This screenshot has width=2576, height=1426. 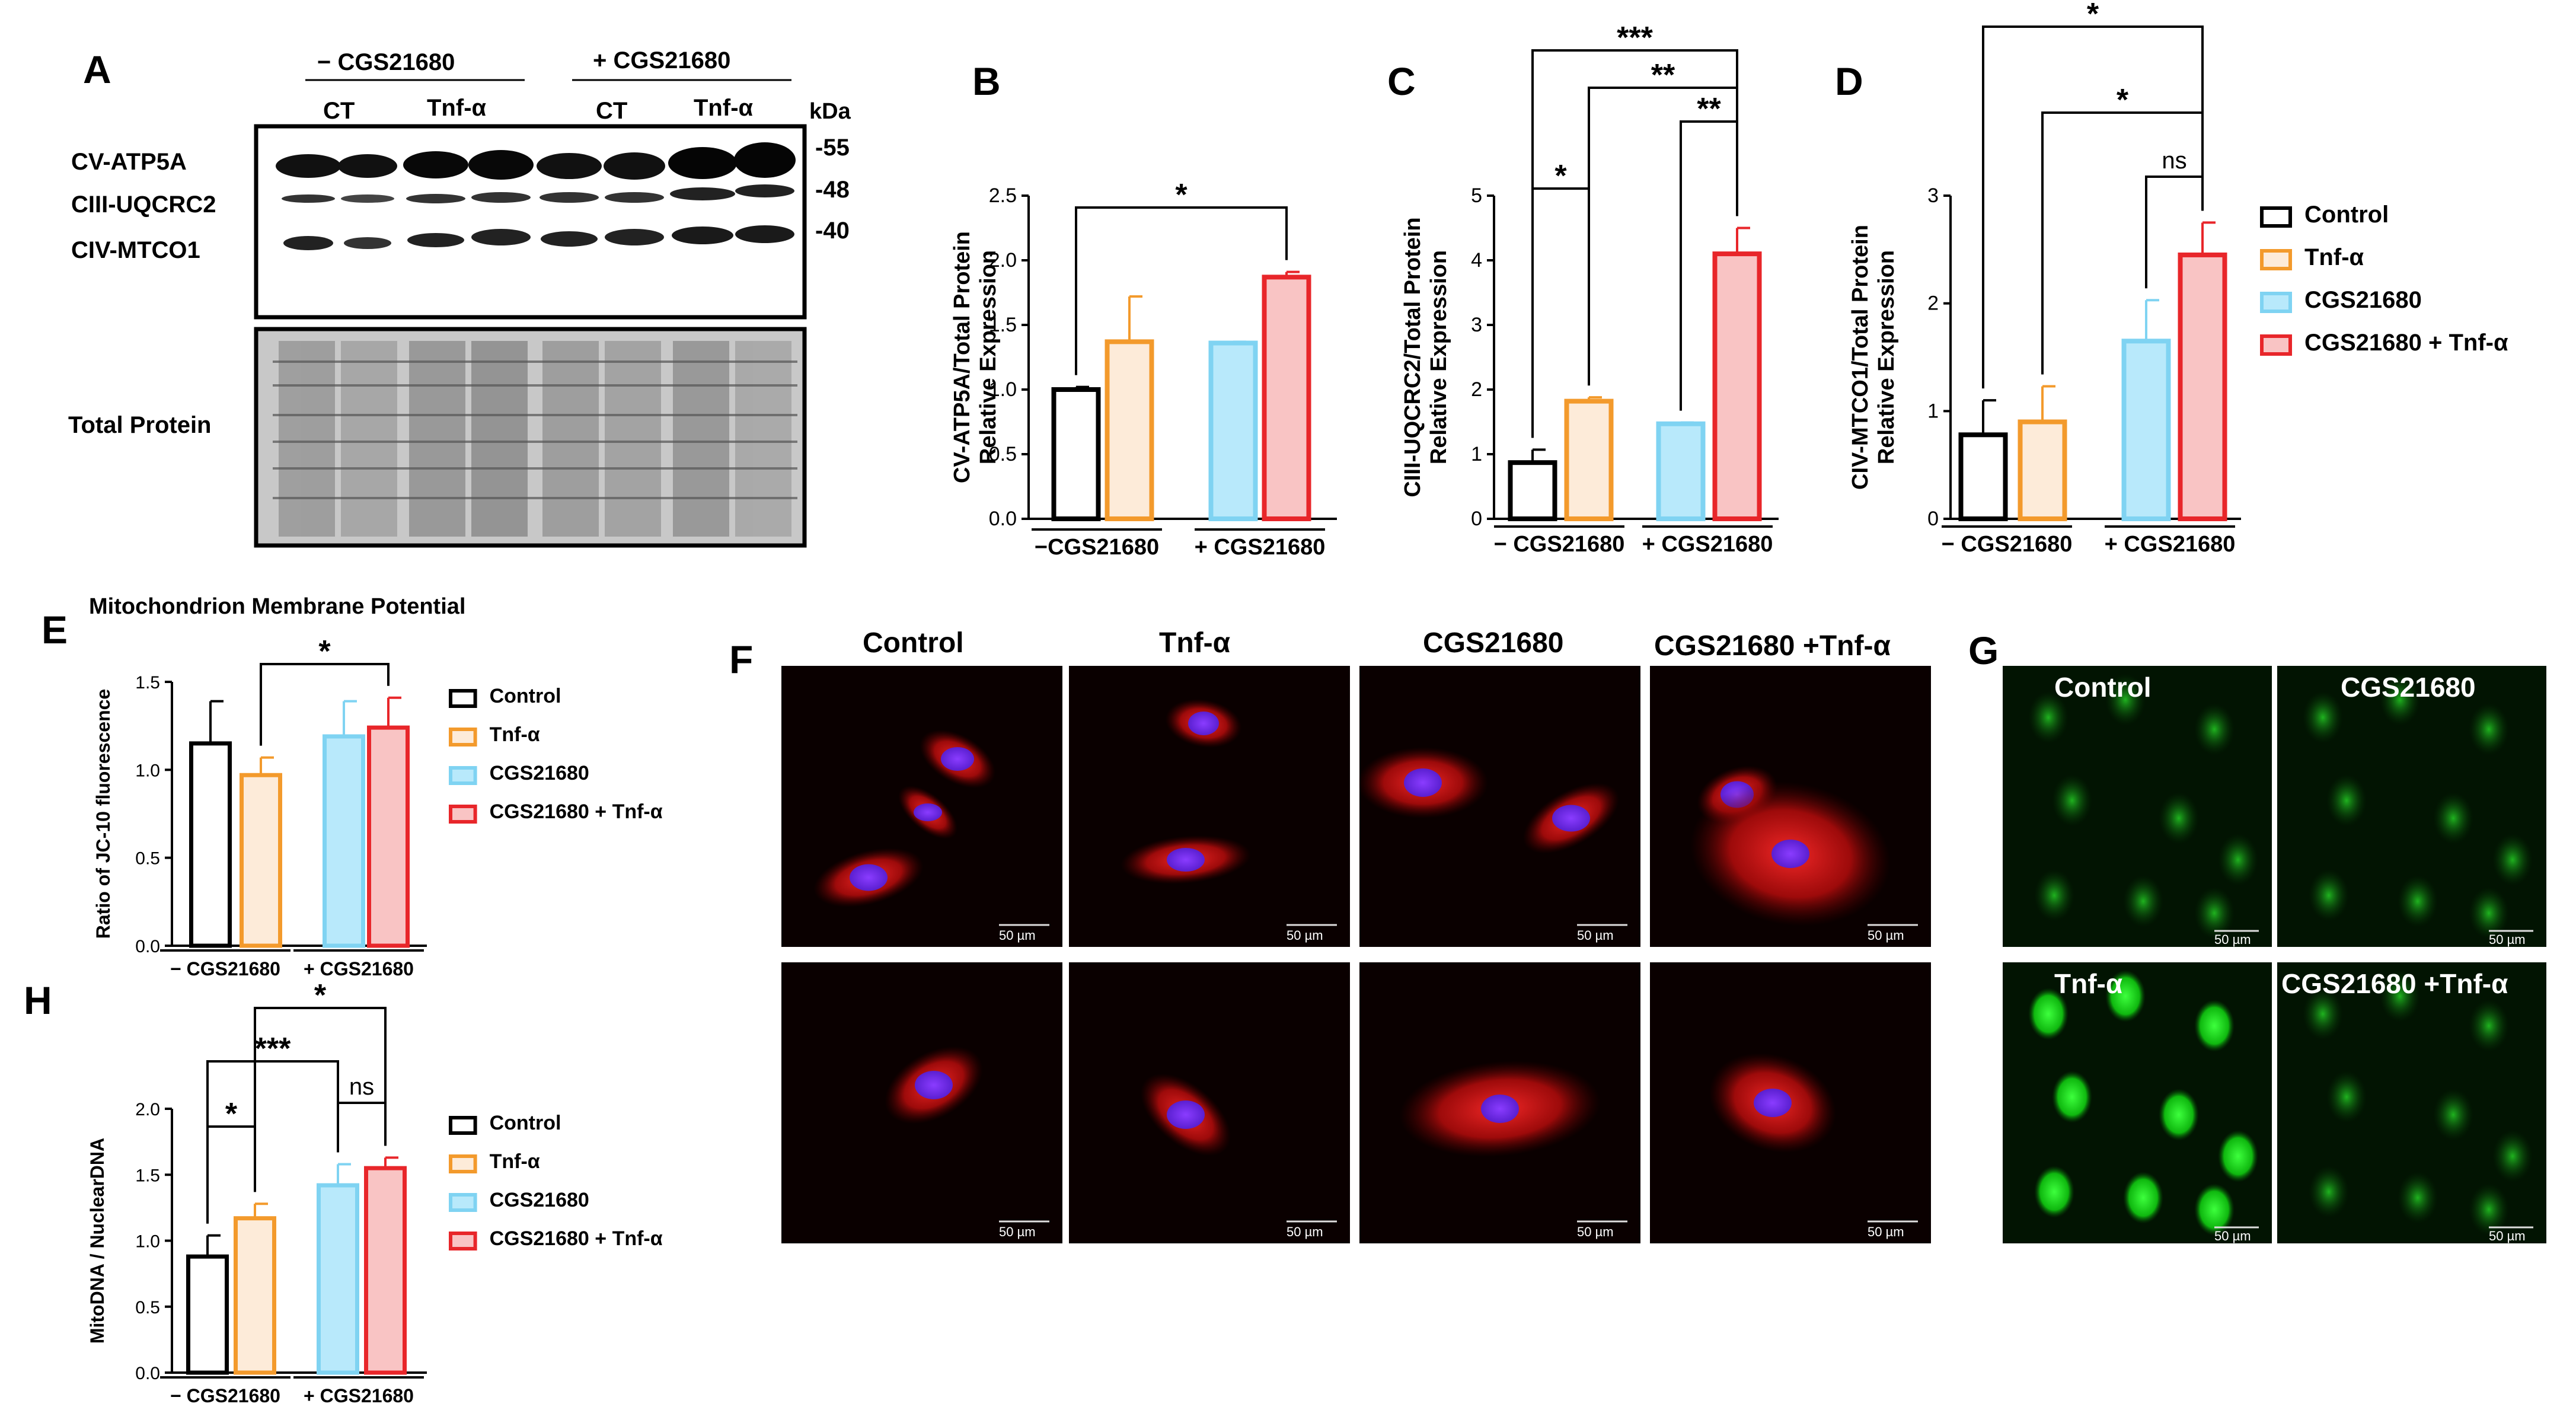 What do you see at coordinates (143, 205) in the screenshot?
I see `band-label-uqcrc2: CIII-UQCRC2` at bounding box center [143, 205].